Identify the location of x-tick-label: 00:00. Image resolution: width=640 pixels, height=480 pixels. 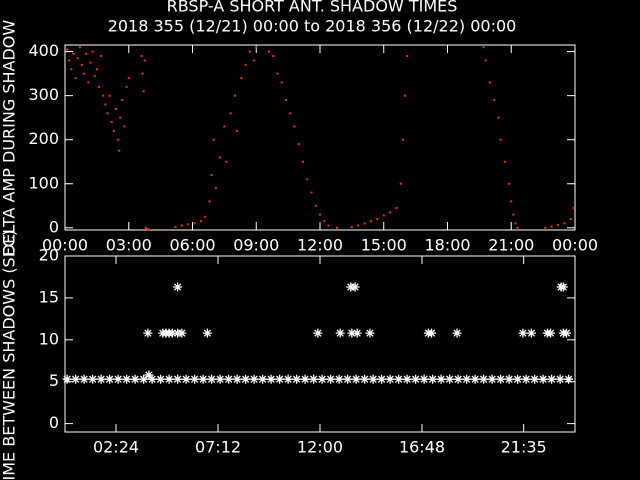
(575, 245).